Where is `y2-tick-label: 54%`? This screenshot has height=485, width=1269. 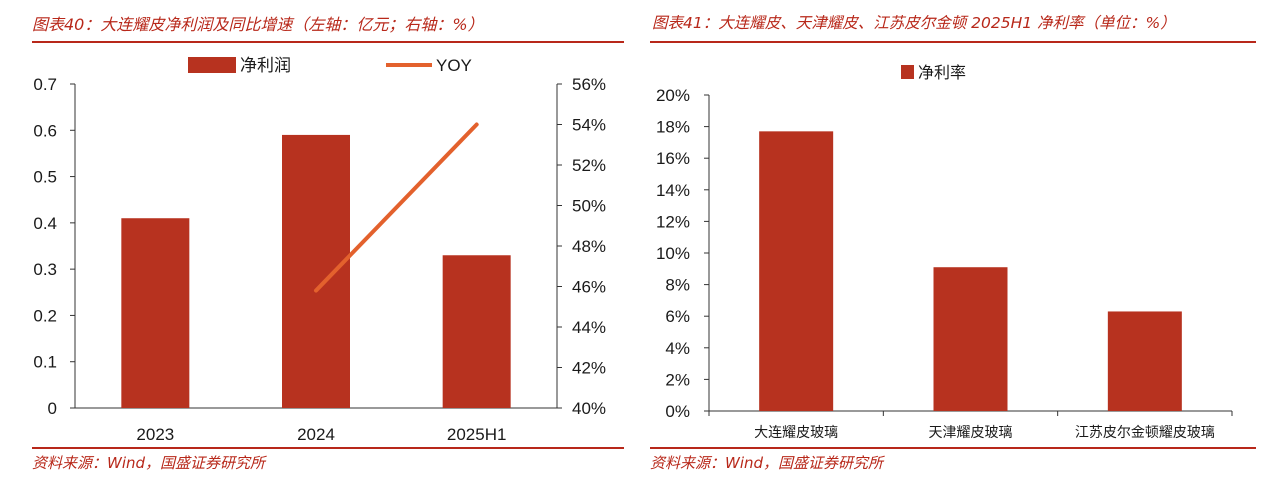 y2-tick-label: 54% is located at coordinates (589, 125).